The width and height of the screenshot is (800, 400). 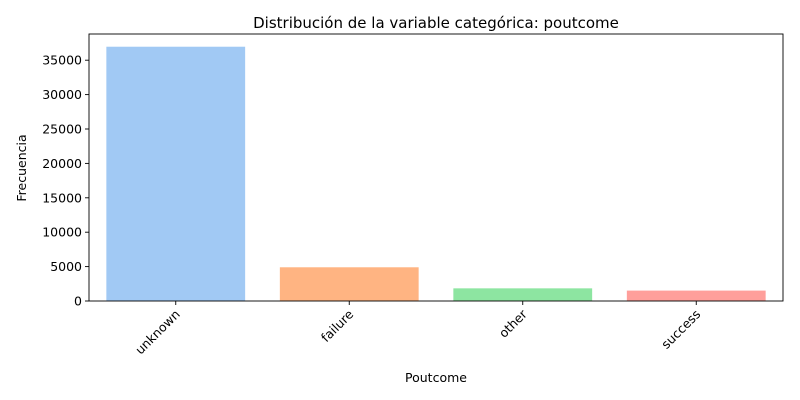 What do you see at coordinates (62, 232) in the screenshot?
I see `y-tick-label: 10000` at bounding box center [62, 232].